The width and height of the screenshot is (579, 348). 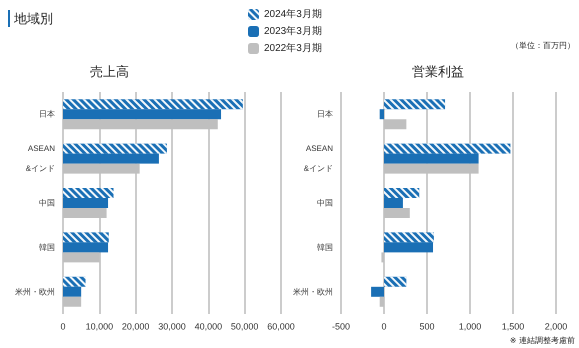 What do you see at coordinates (208, 327) in the screenshot?
I see `x-tick-label: 40,000` at bounding box center [208, 327].